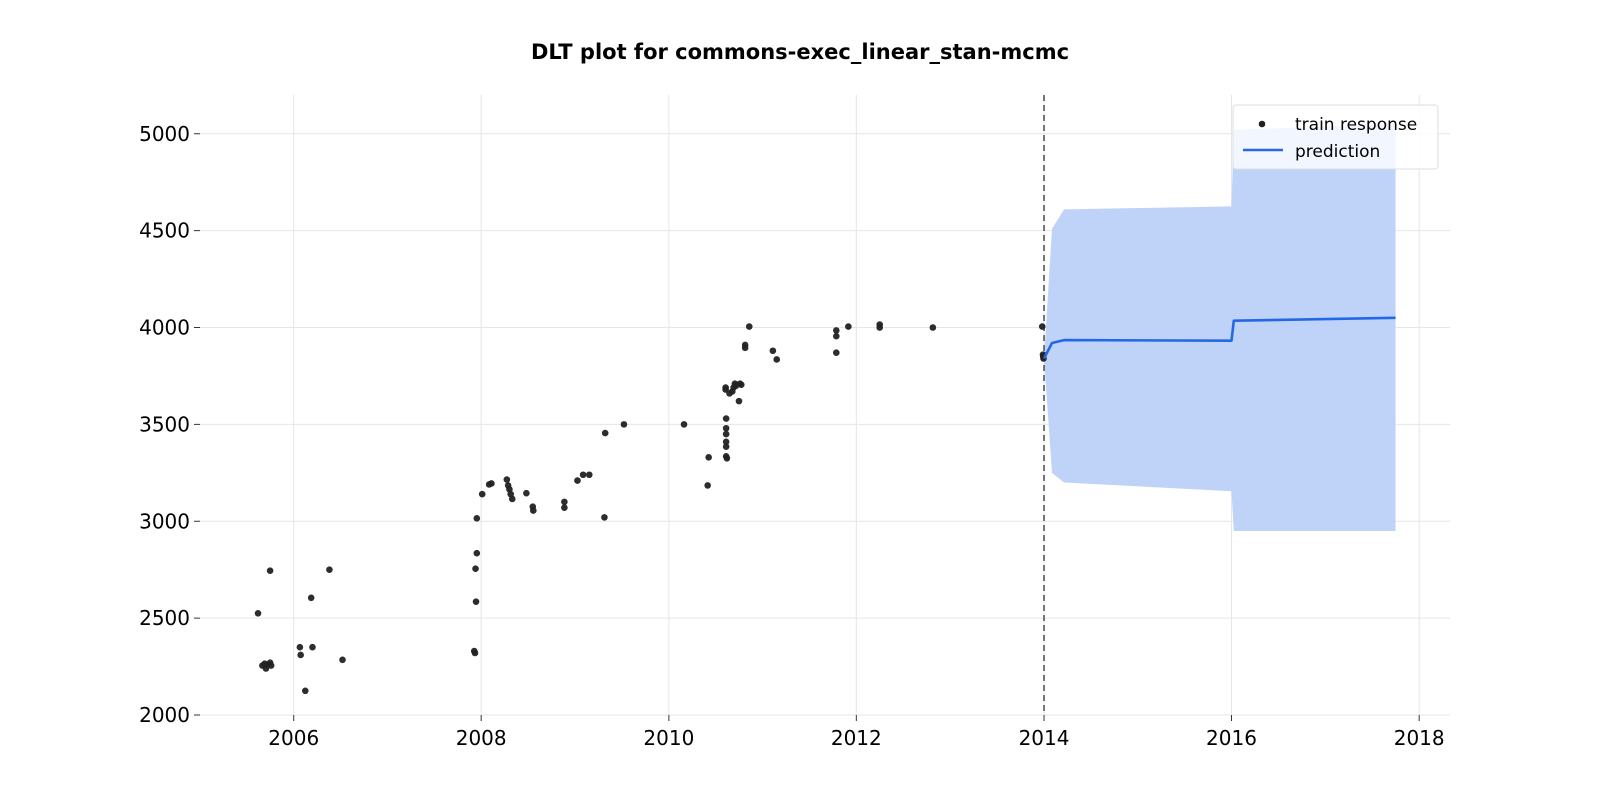  Describe the element at coordinates (1044, 738) in the screenshot. I see `x-tick-label: 2014` at that location.